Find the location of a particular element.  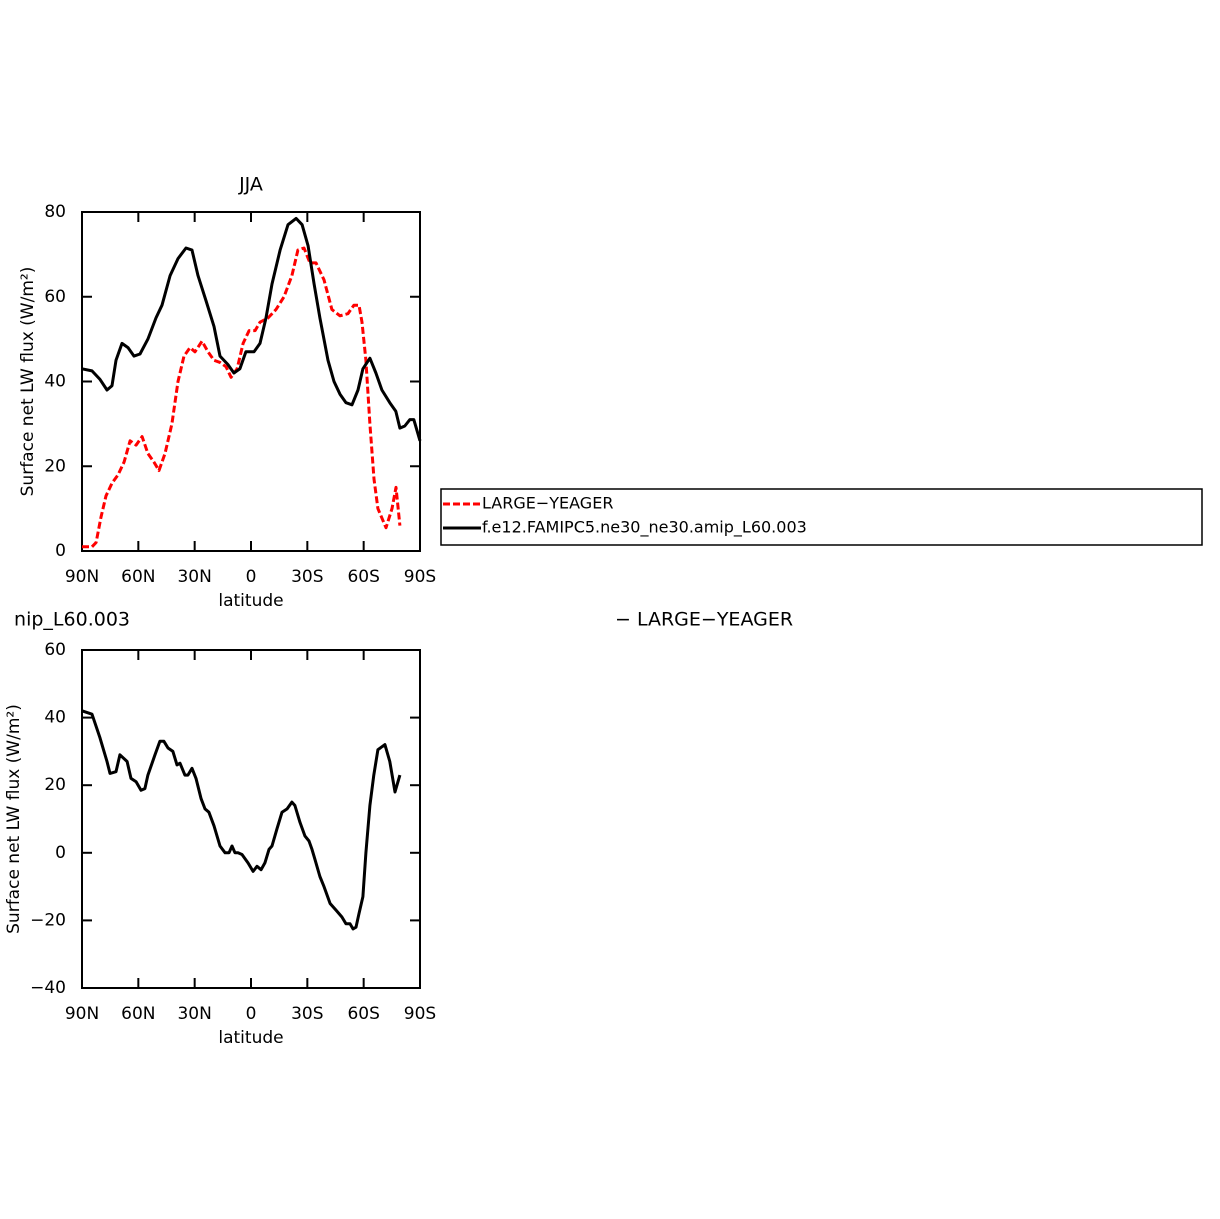

chart-title: − LARGE−YEAGER is located at coordinates (704, 620).